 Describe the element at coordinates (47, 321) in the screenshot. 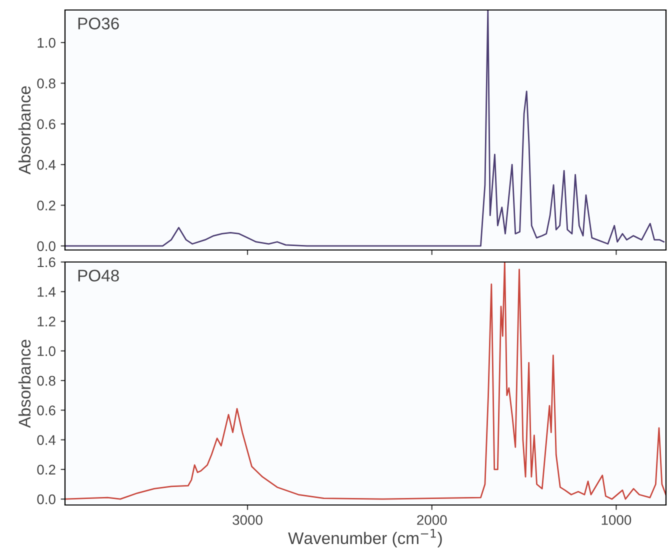

I see `y-tick-label: 1.2` at that location.